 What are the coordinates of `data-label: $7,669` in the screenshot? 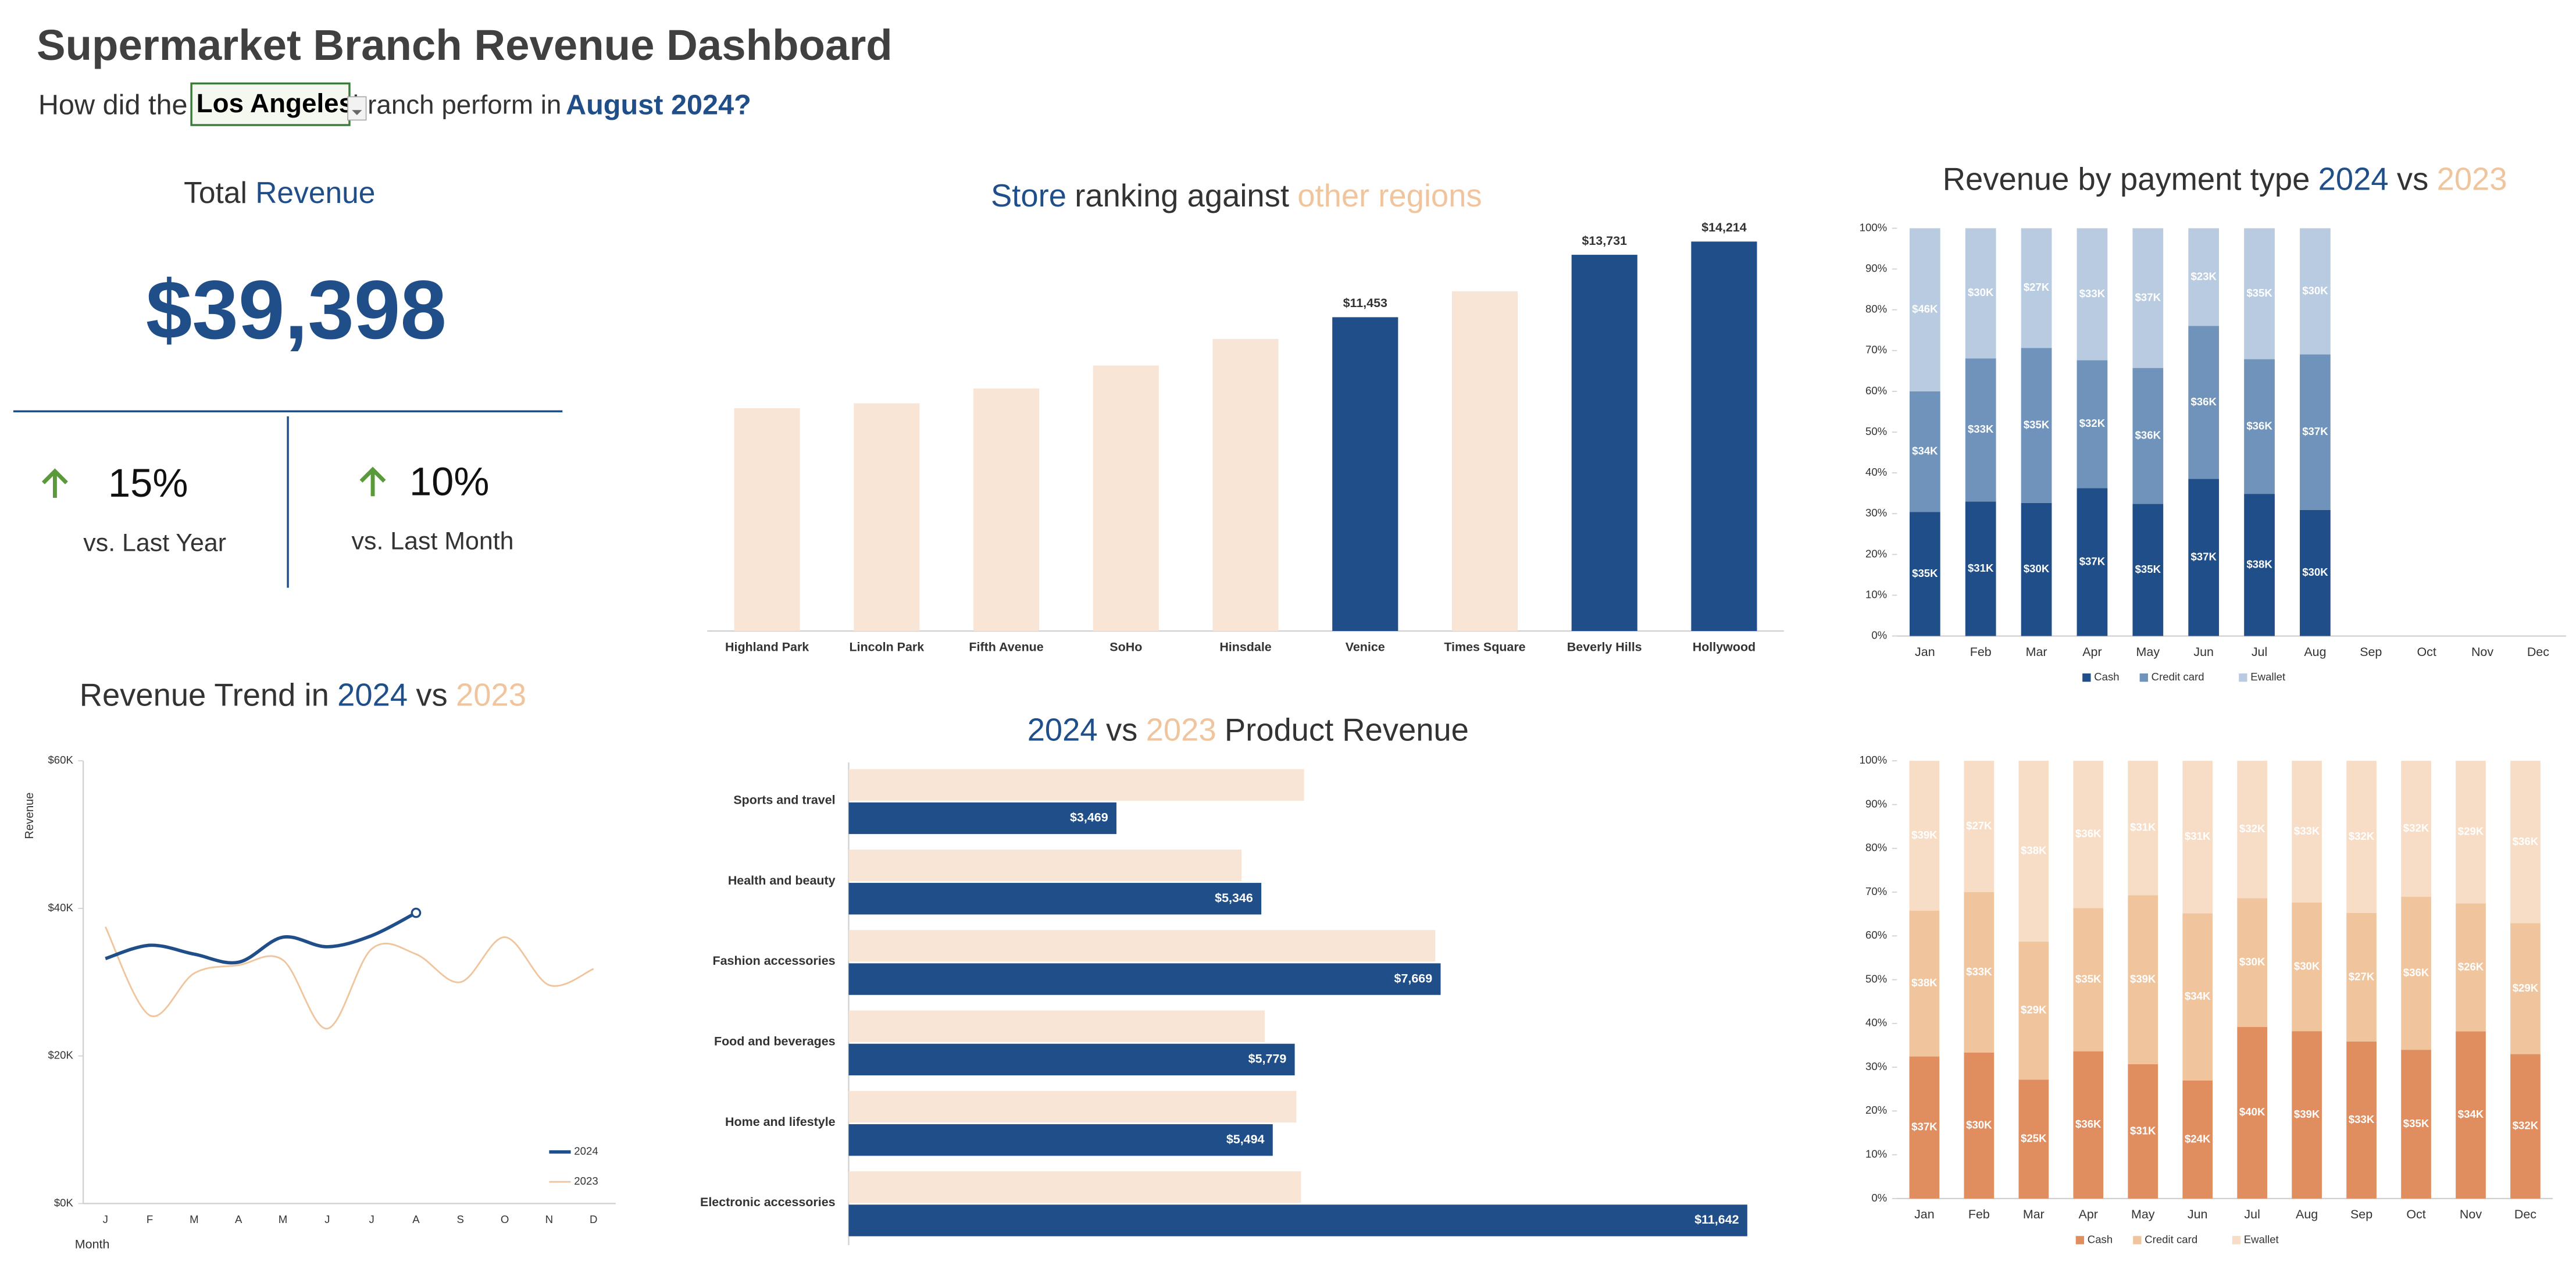 It's located at (1413, 978).